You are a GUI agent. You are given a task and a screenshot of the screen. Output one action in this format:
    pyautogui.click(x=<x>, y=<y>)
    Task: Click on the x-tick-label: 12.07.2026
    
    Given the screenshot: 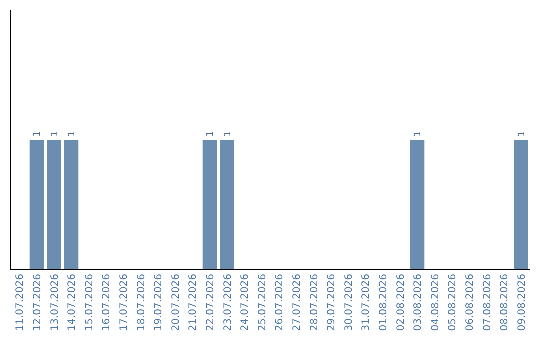 What is the action you would take?
    pyautogui.click(x=38, y=303)
    